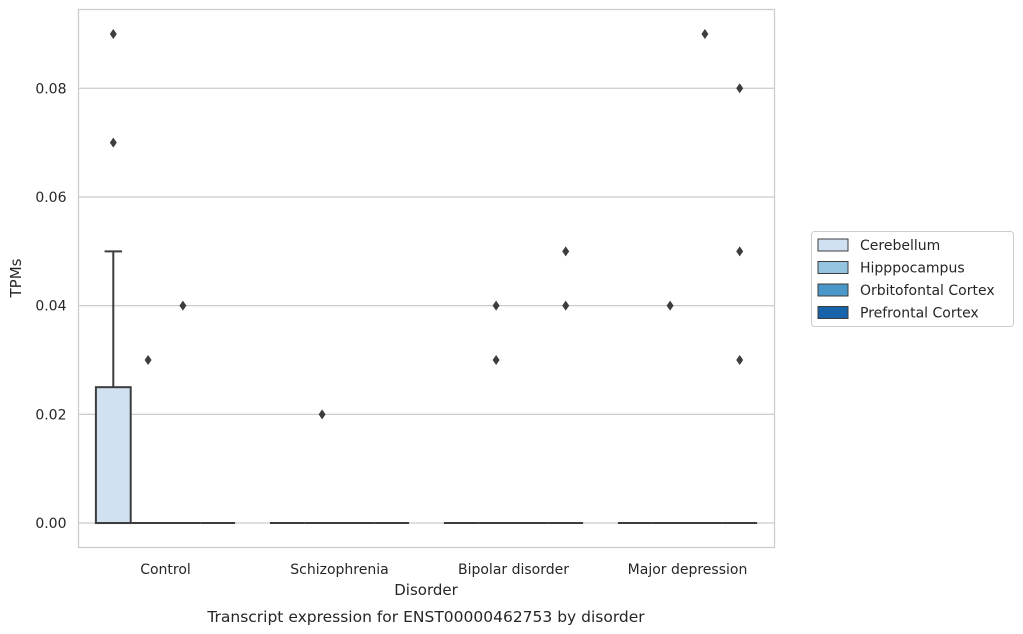  I want to click on y-axis-label: TPMs, so click(16, 278).